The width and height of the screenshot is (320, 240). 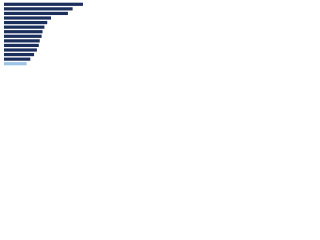 I want to click on chart, so click(x=43, y=34).